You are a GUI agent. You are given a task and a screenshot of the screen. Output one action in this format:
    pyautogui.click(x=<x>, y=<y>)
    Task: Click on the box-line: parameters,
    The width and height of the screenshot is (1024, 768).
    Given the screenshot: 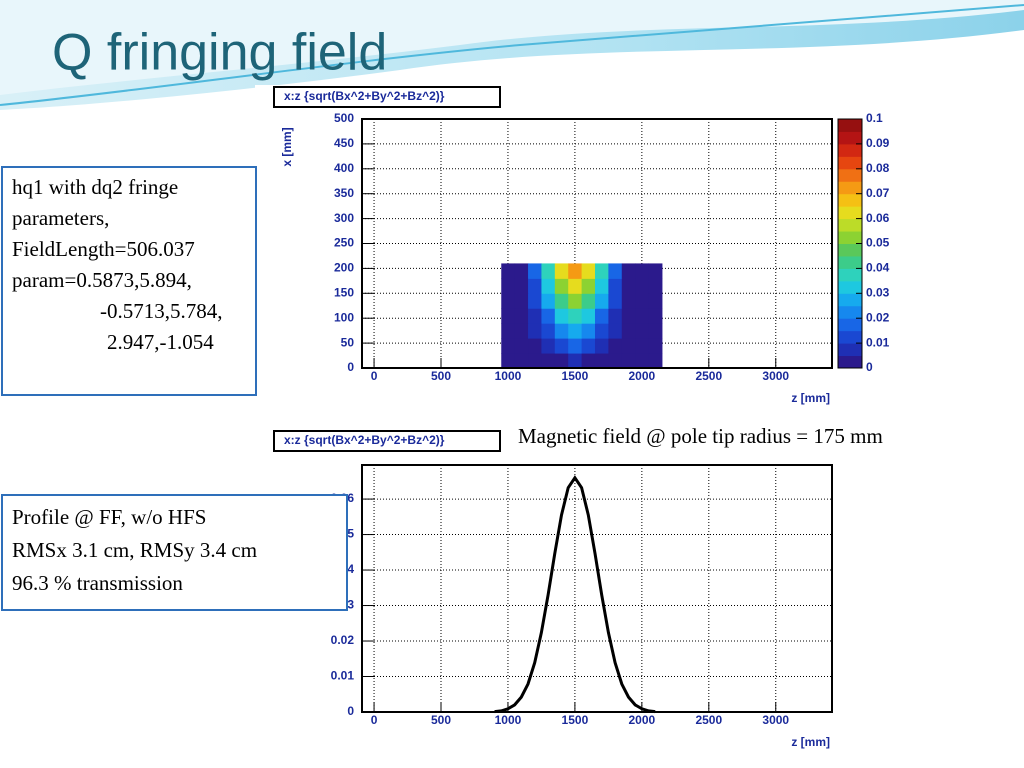 What is the action you would take?
    pyautogui.click(x=60, y=218)
    